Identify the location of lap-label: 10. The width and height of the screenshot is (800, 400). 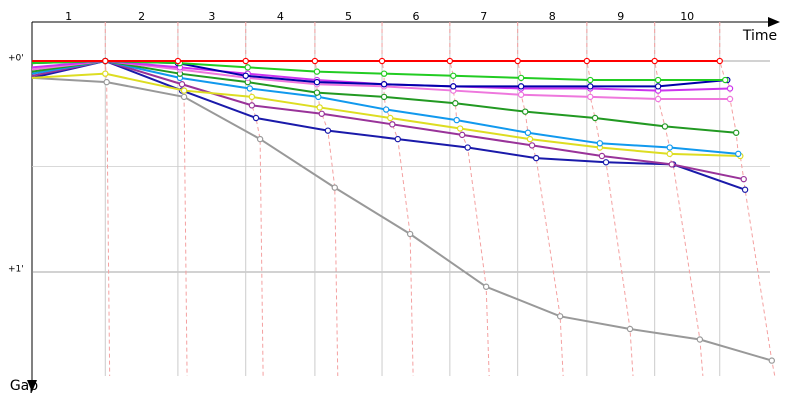
(687, 16).